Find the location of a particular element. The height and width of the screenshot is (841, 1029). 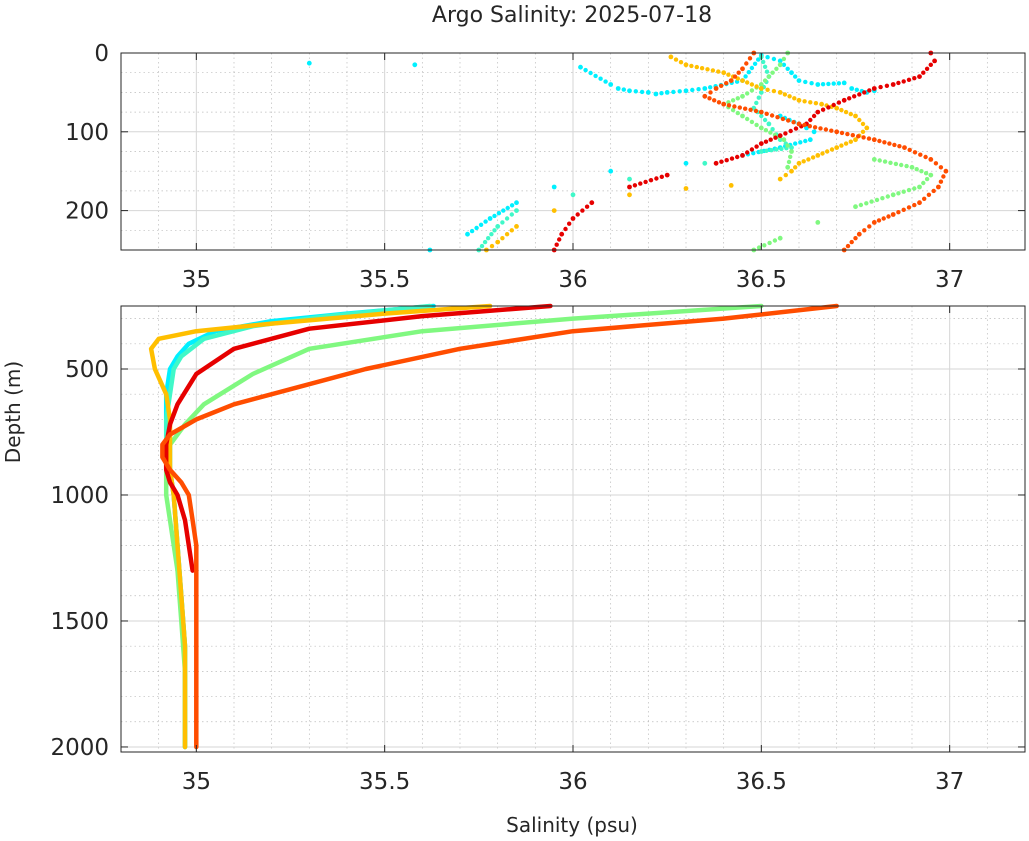

chart-title: Argo Salinity: 2025-07-18 is located at coordinates (572, 15).